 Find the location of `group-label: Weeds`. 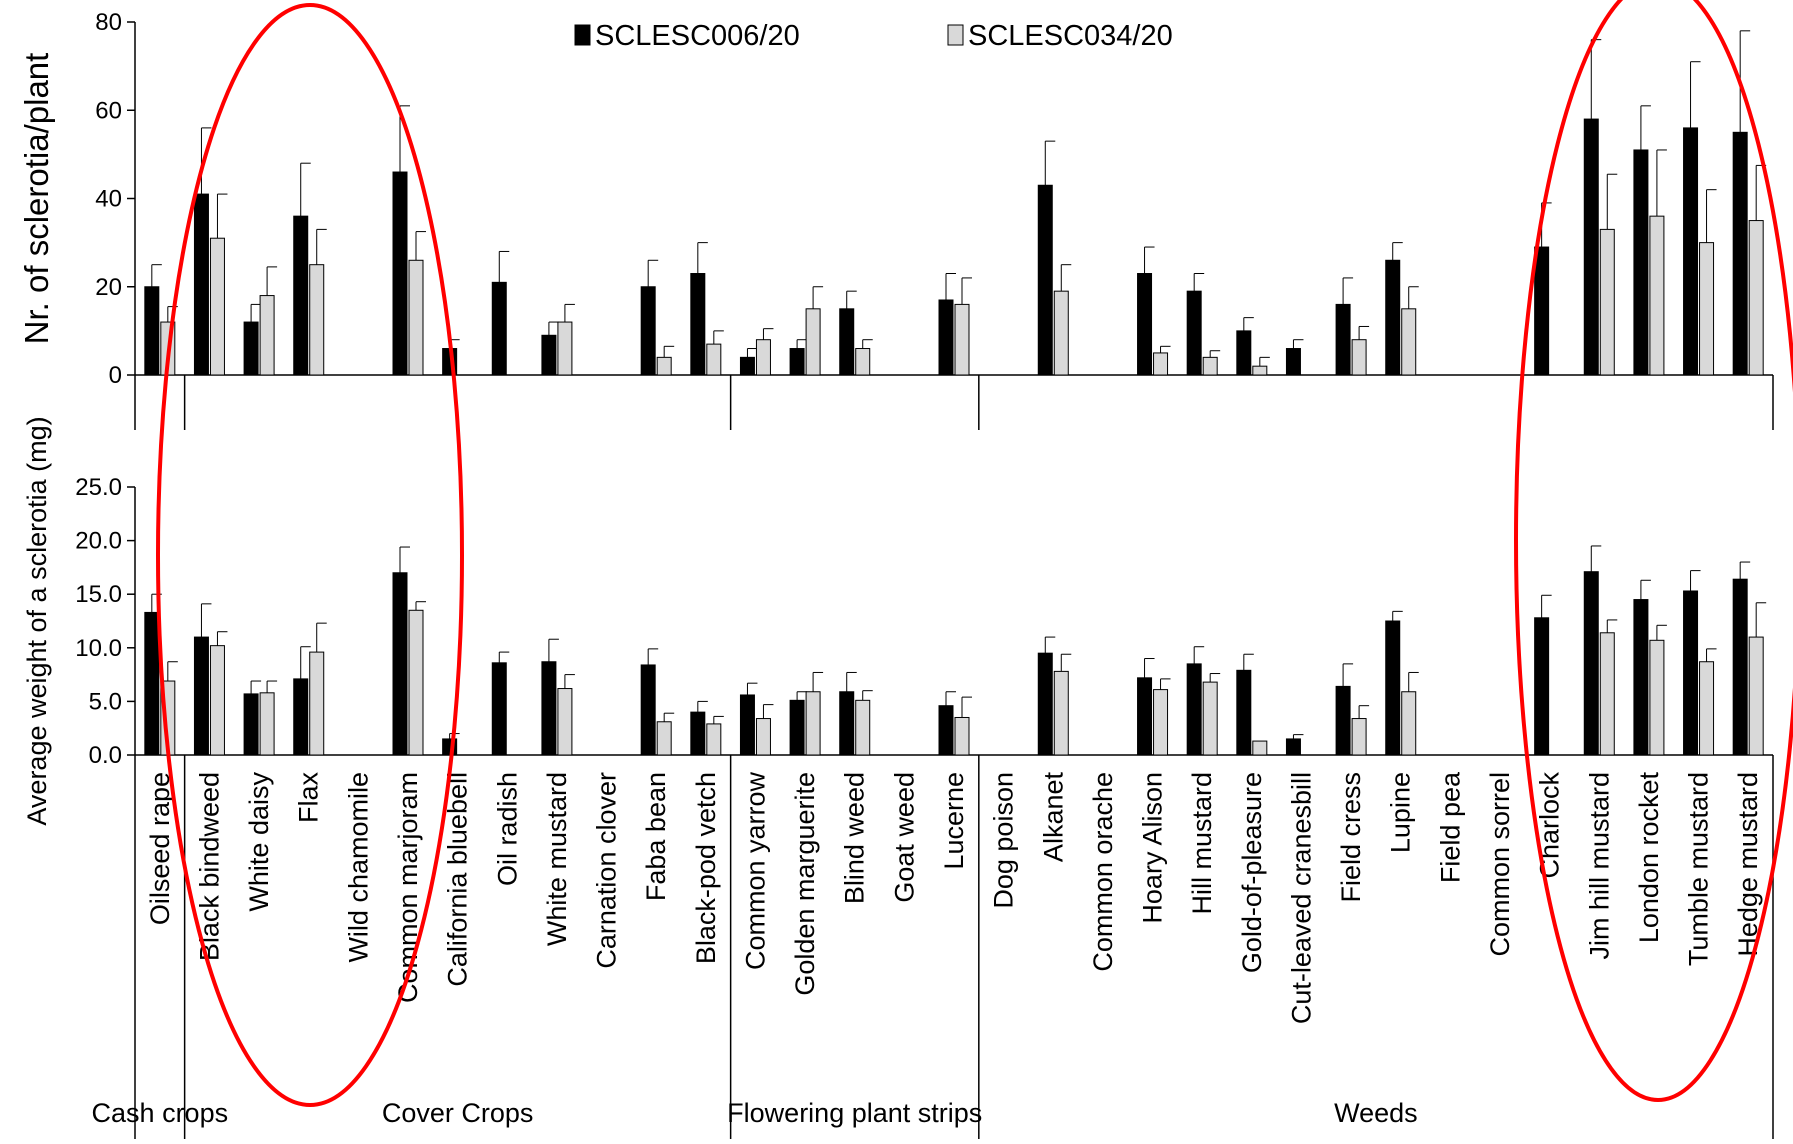

group-label: Weeds is located at coordinates (1376, 1113).